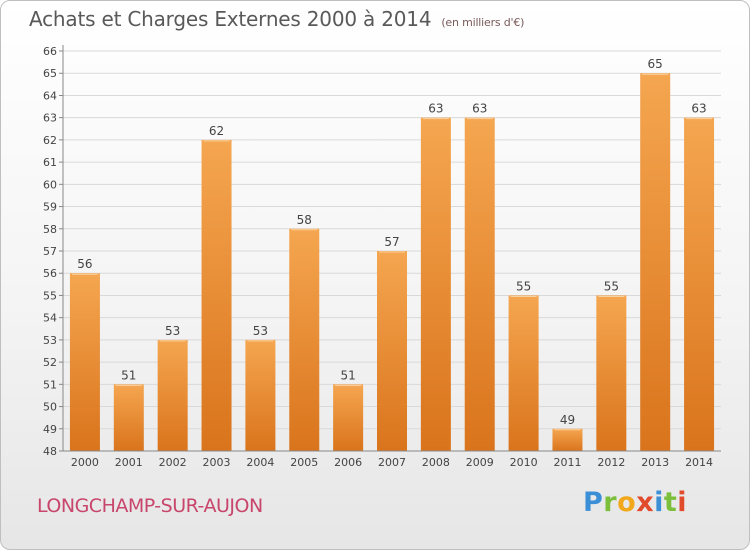  What do you see at coordinates (50, 162) in the screenshot?
I see `y-tick-label: 61` at bounding box center [50, 162].